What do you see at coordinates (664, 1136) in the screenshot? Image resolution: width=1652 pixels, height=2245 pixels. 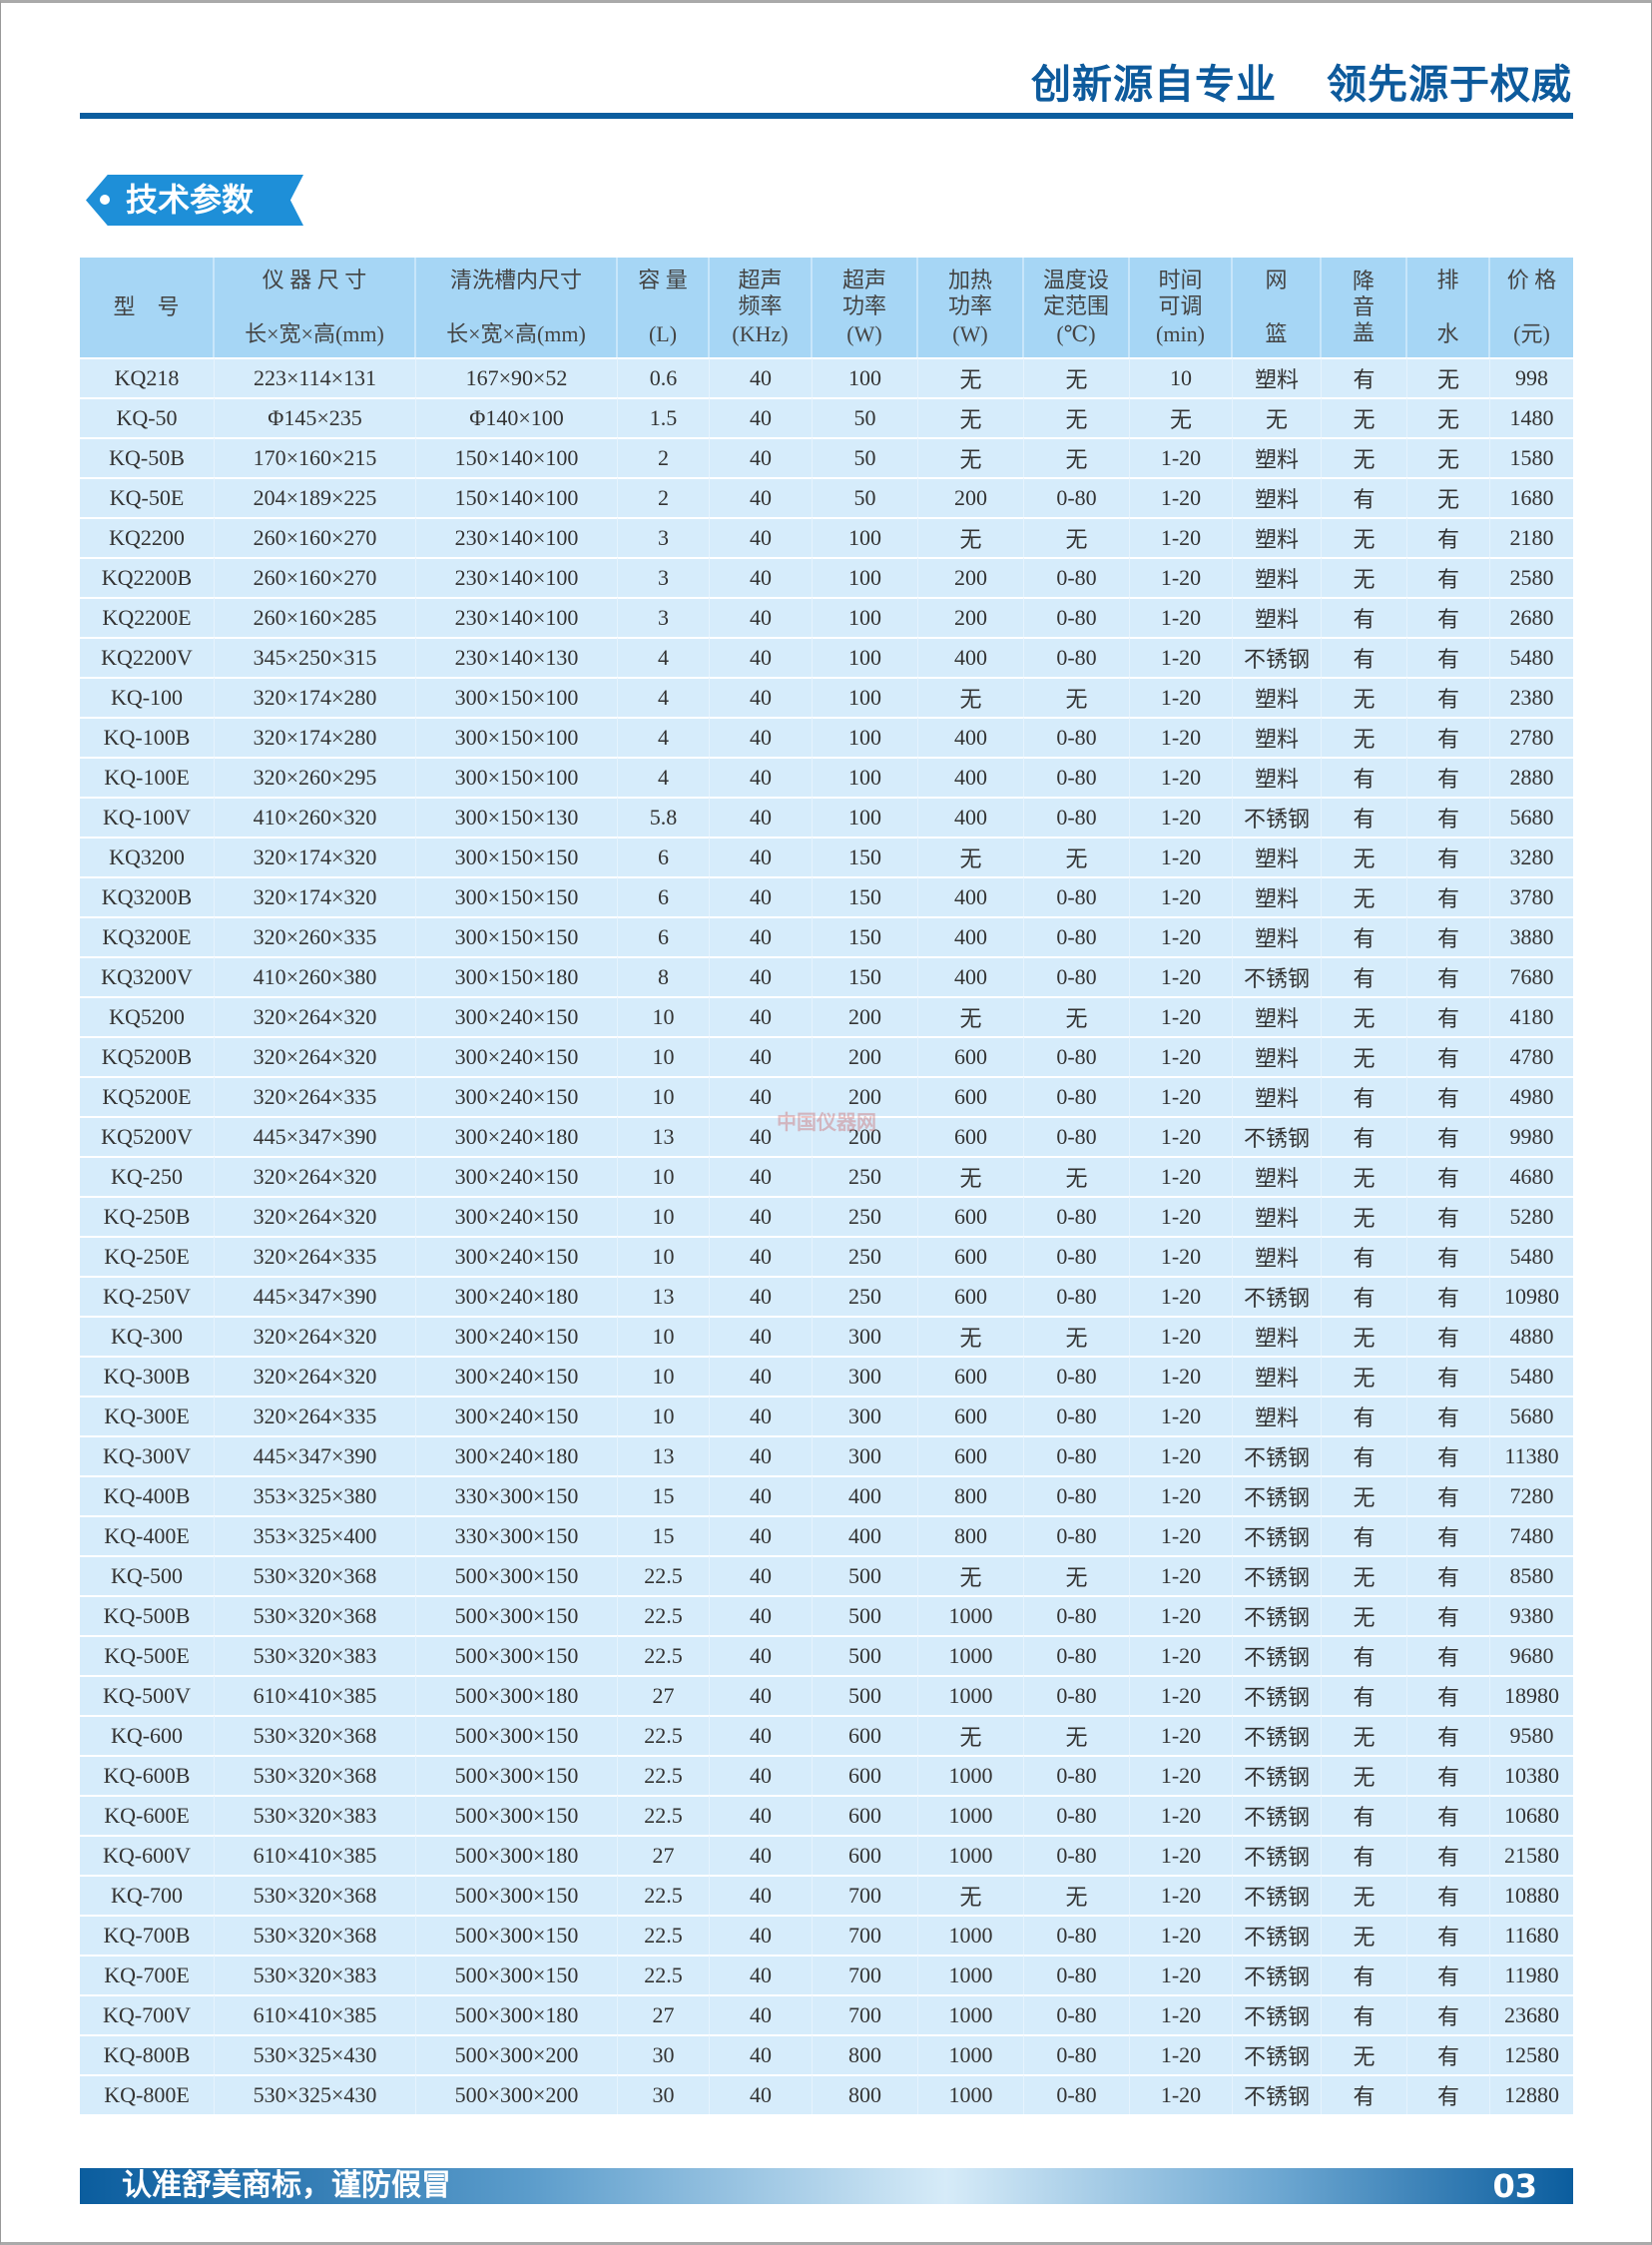 I see `table-cell: 13` at bounding box center [664, 1136].